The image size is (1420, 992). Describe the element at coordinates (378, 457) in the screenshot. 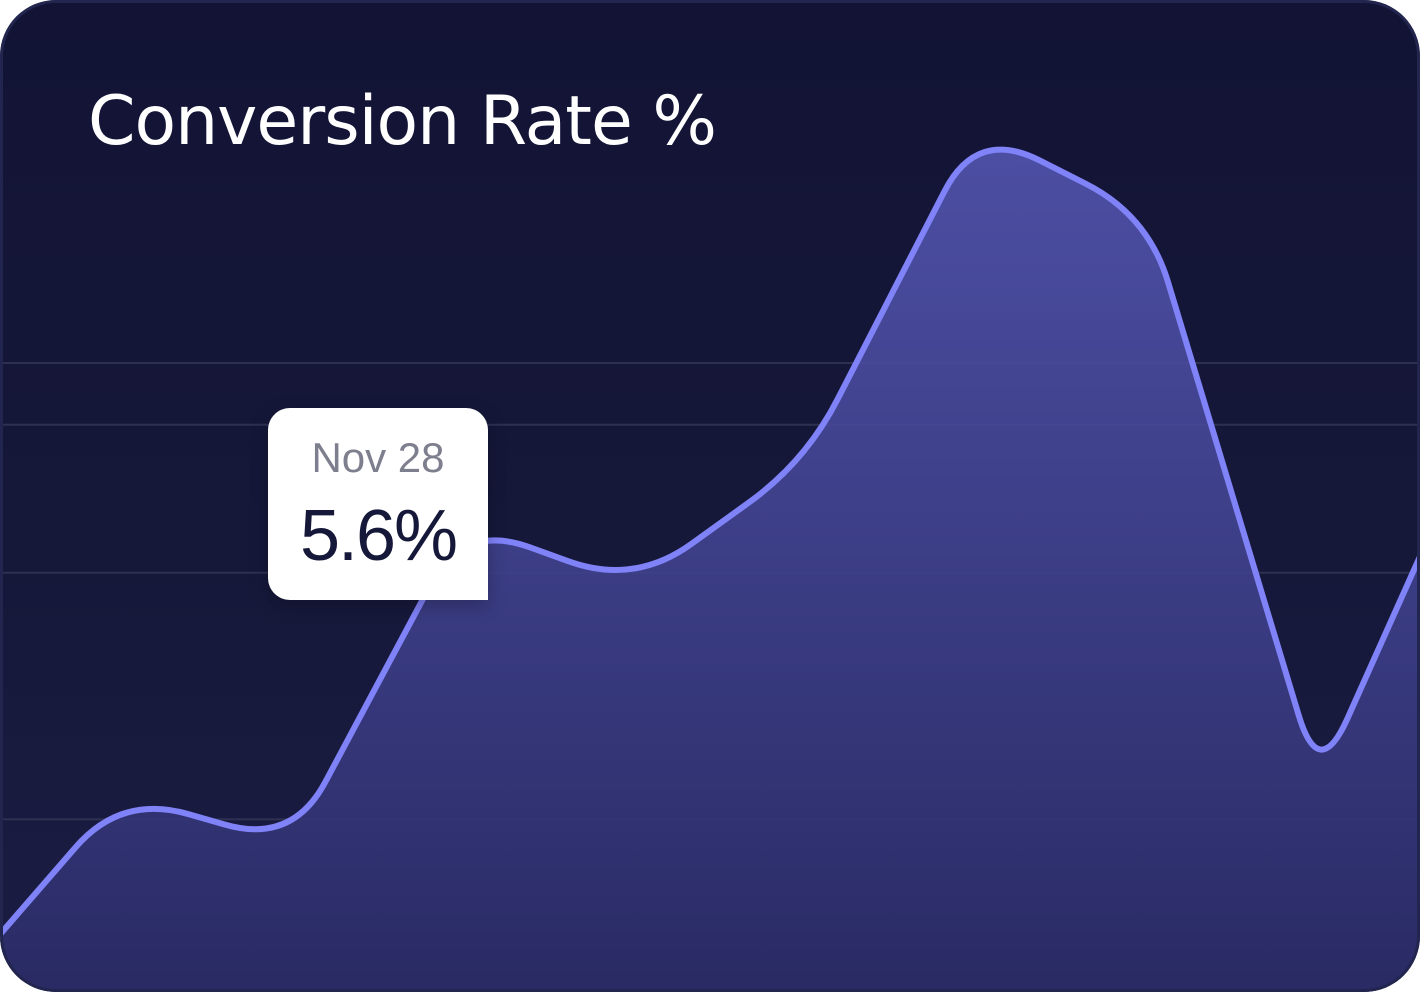

I see `tooltip-date: Nov 28` at that location.